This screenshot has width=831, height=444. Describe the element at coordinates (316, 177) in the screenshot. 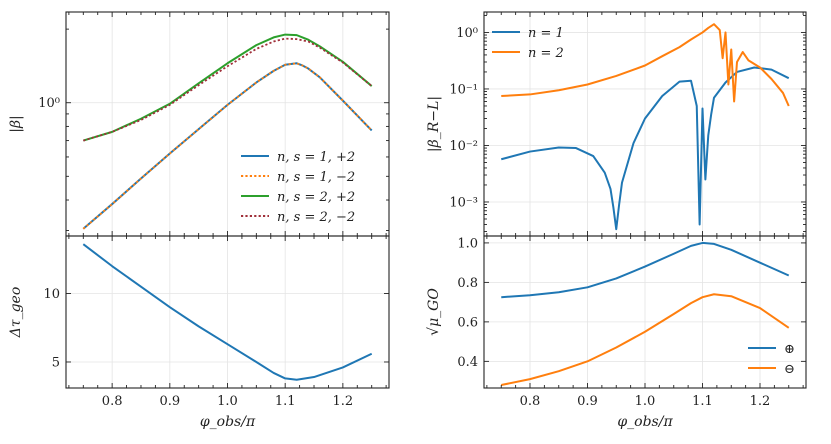

I see `legend-label-2: n, s = 1, −2` at that location.